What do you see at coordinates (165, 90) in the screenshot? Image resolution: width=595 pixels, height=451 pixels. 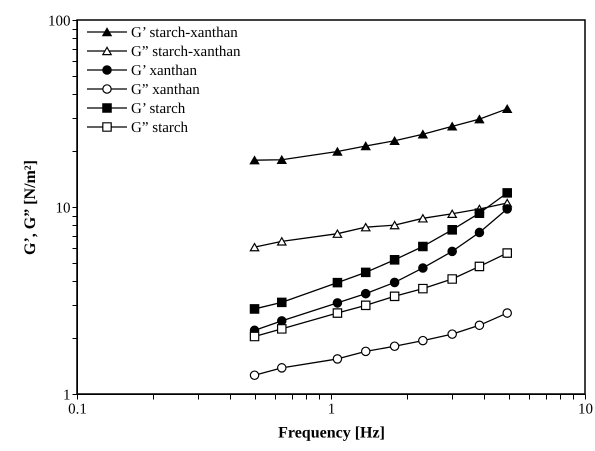 I see `legend-label: G” xanthan` at bounding box center [165, 90].